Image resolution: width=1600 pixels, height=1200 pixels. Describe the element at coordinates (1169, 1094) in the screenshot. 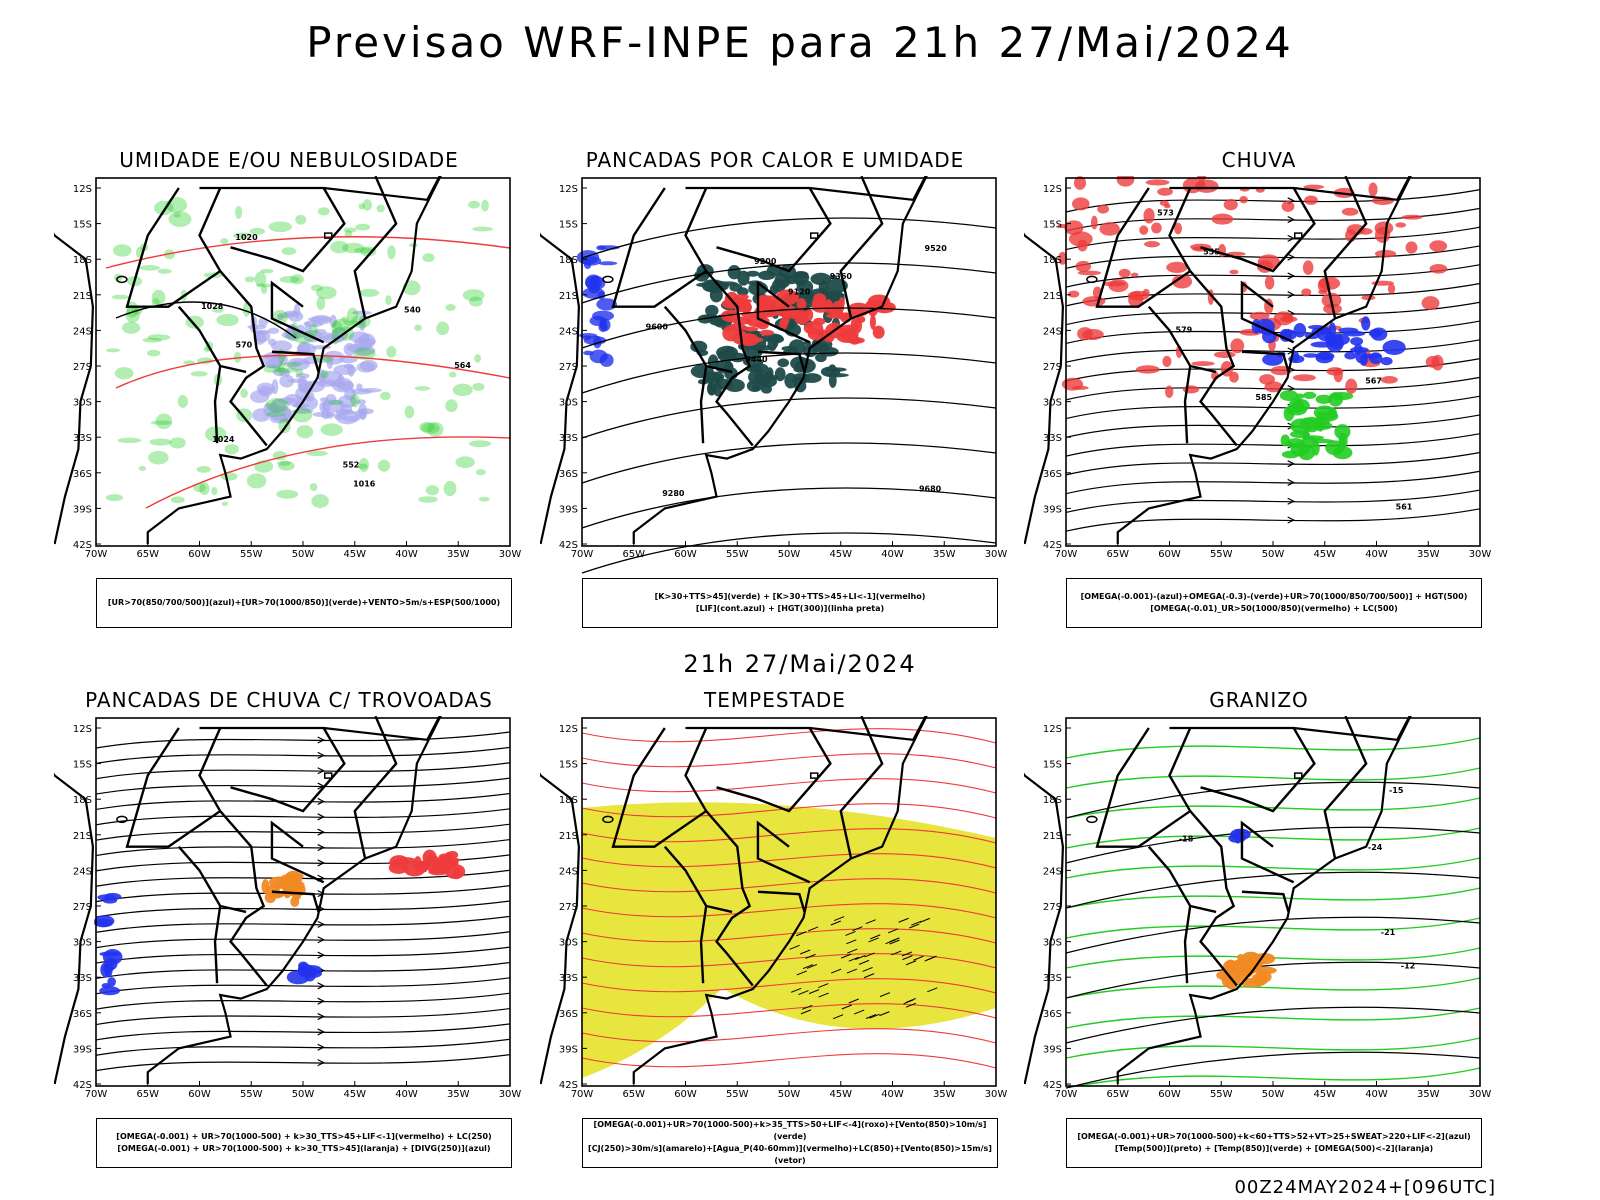

I see `lon-tick-label: 60W` at that location.